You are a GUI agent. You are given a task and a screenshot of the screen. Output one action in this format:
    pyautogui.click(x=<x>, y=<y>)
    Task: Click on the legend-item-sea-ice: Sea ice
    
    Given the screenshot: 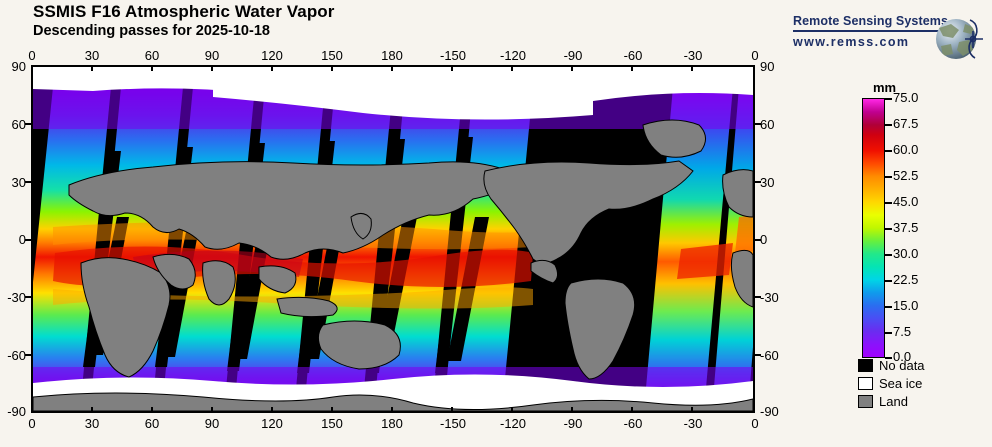 What is the action you would take?
    pyautogui.click(x=891, y=383)
    